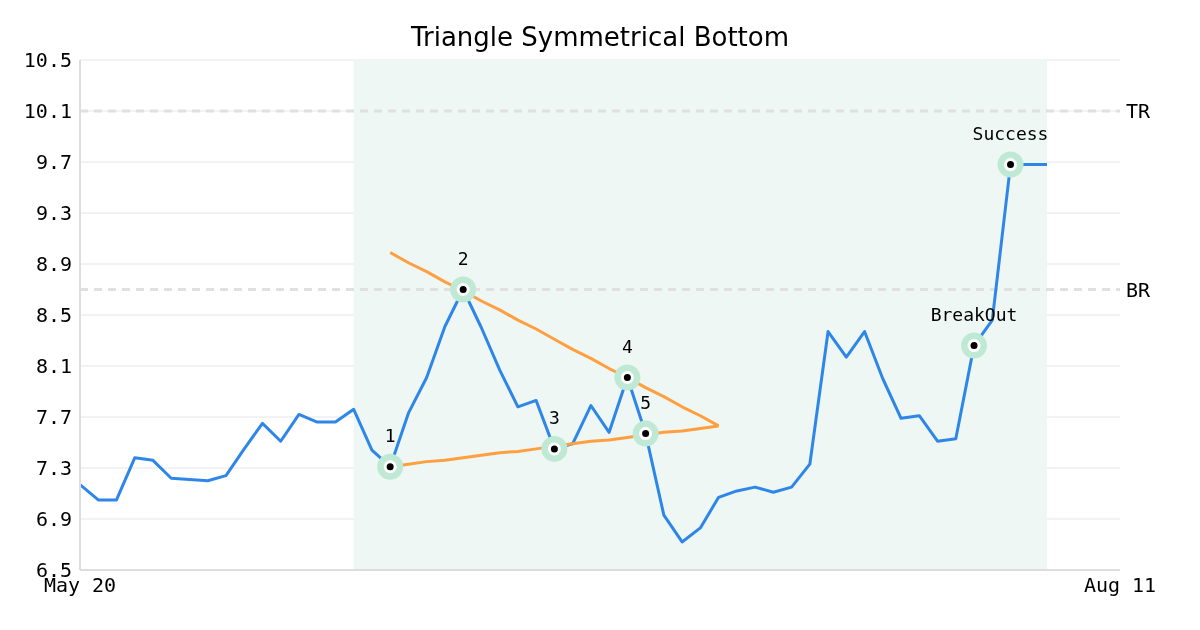 This screenshot has height=630, width=1200. Describe the element at coordinates (47, 111) in the screenshot. I see `y-tick-label: 10.1` at that location.